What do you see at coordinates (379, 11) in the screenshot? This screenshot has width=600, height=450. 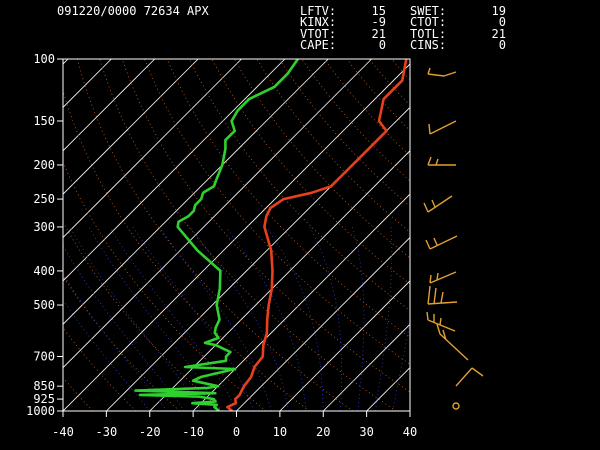 I see `svg-text: 15` at bounding box center [379, 11].